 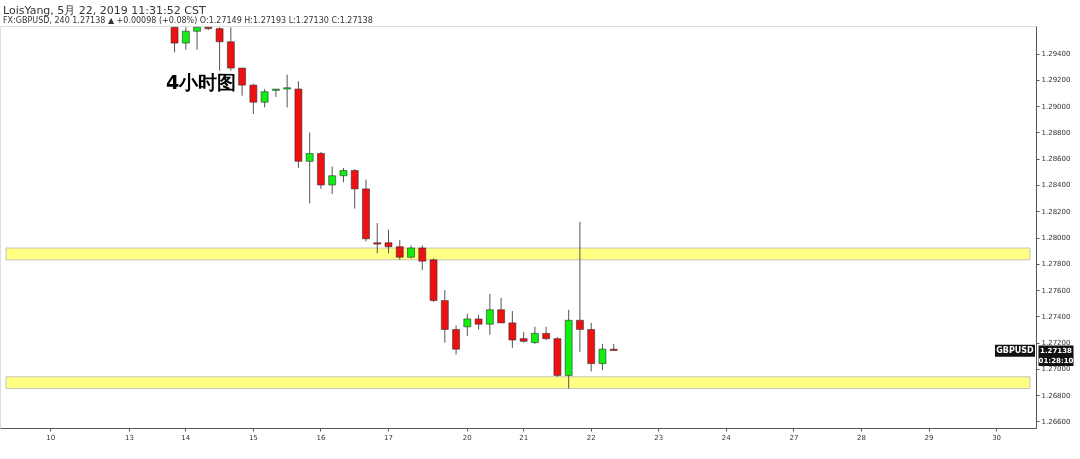 I want to click on chart-subtitle: FX:GBPUSD, 240 1.27138 ▲ +0.00098 (+0.08%) O:1.27149 H:1.27193 L:1.27130 C:1.27138, so click(x=188, y=20).